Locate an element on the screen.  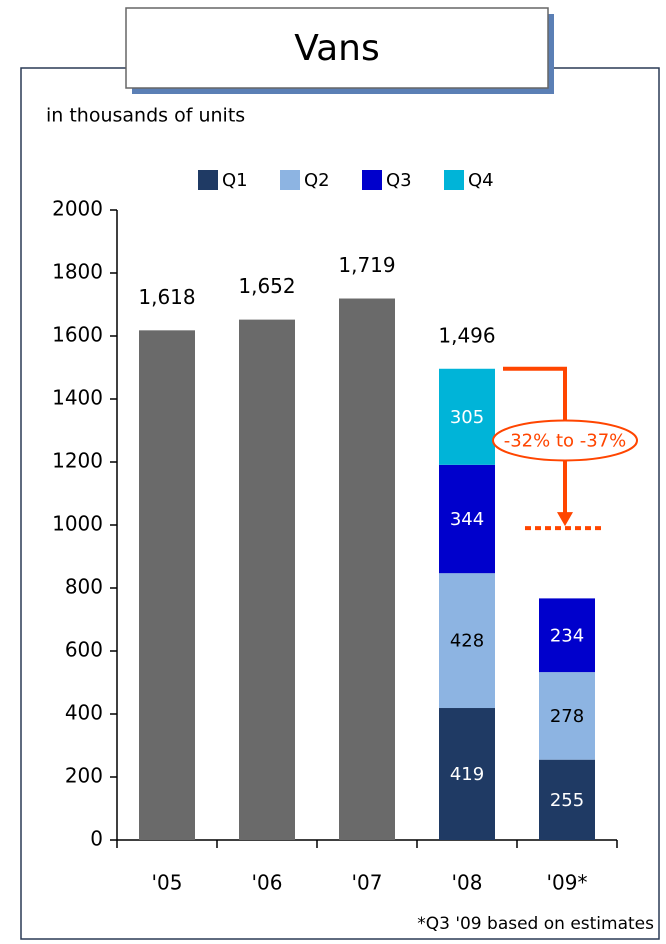
legend-label: Q4 is located at coordinates (481, 180).